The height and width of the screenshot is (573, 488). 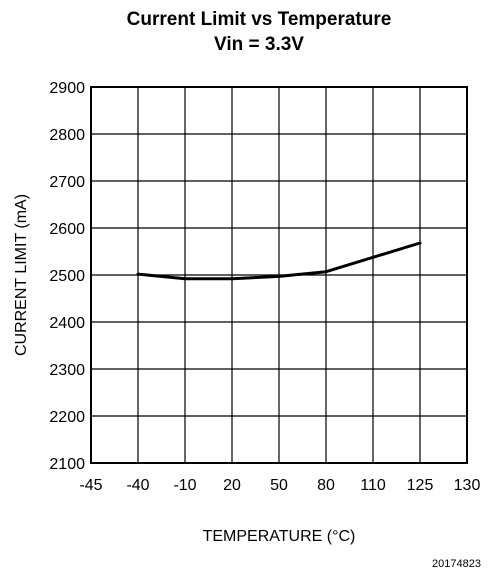 What do you see at coordinates (67, 88) in the screenshot?
I see `y-tick-label: 2900` at bounding box center [67, 88].